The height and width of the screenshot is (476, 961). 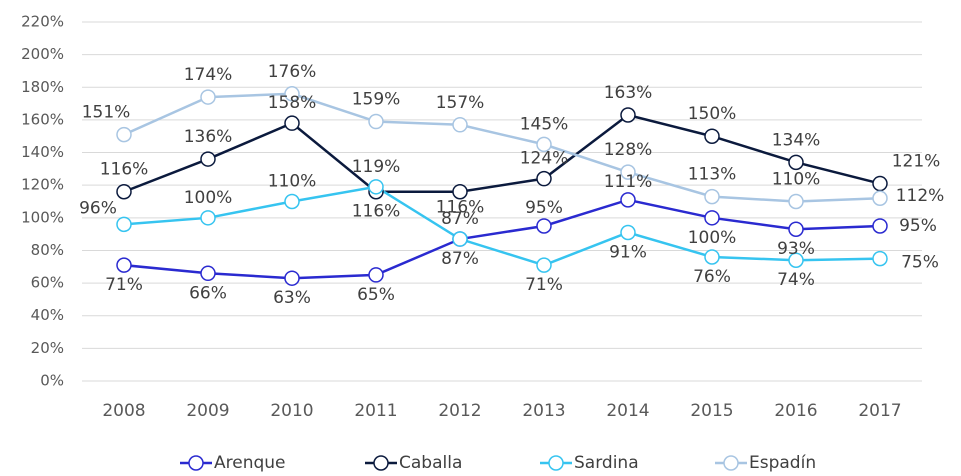 What do you see at coordinates (712, 175) in the screenshot?
I see `data-label: 113%` at bounding box center [712, 175].